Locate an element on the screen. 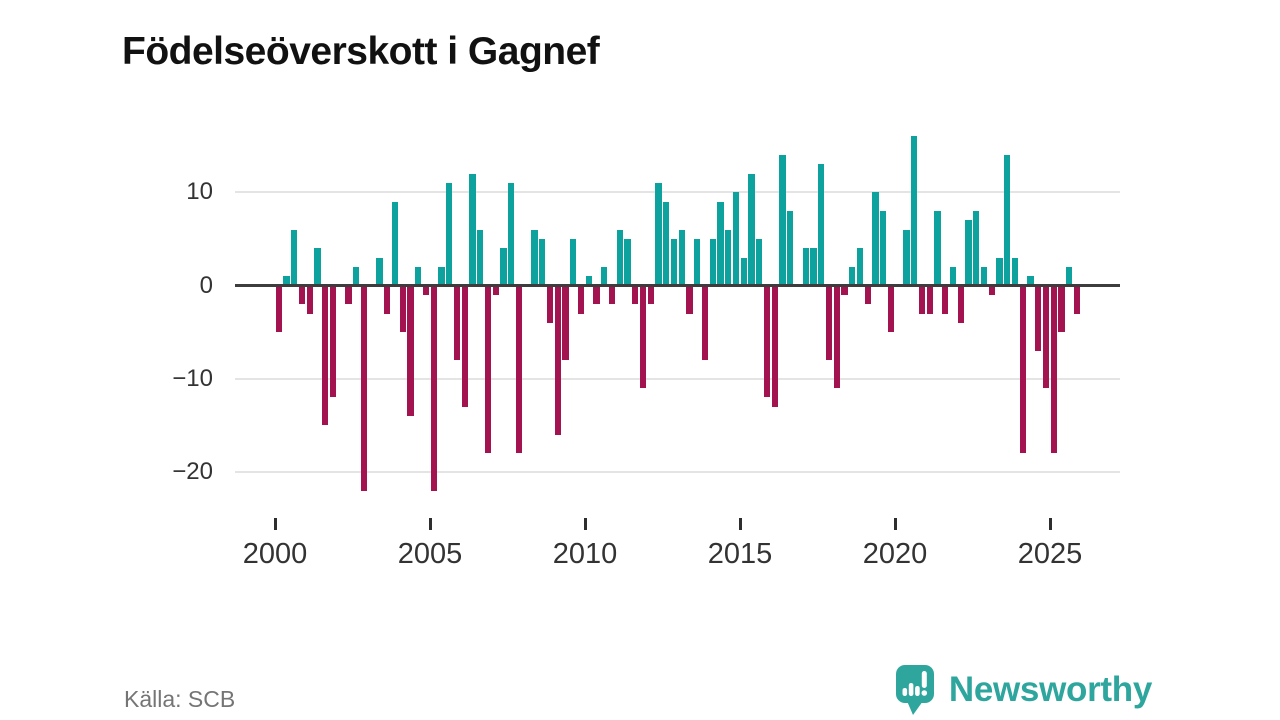  bar-2009Q2 is located at coordinates (565, 323).